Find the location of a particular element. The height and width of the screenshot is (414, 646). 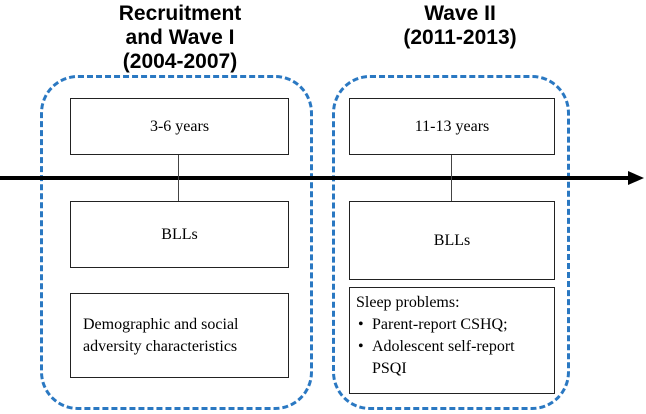

wave-1-age-box: 3-6 years is located at coordinates (179, 126).